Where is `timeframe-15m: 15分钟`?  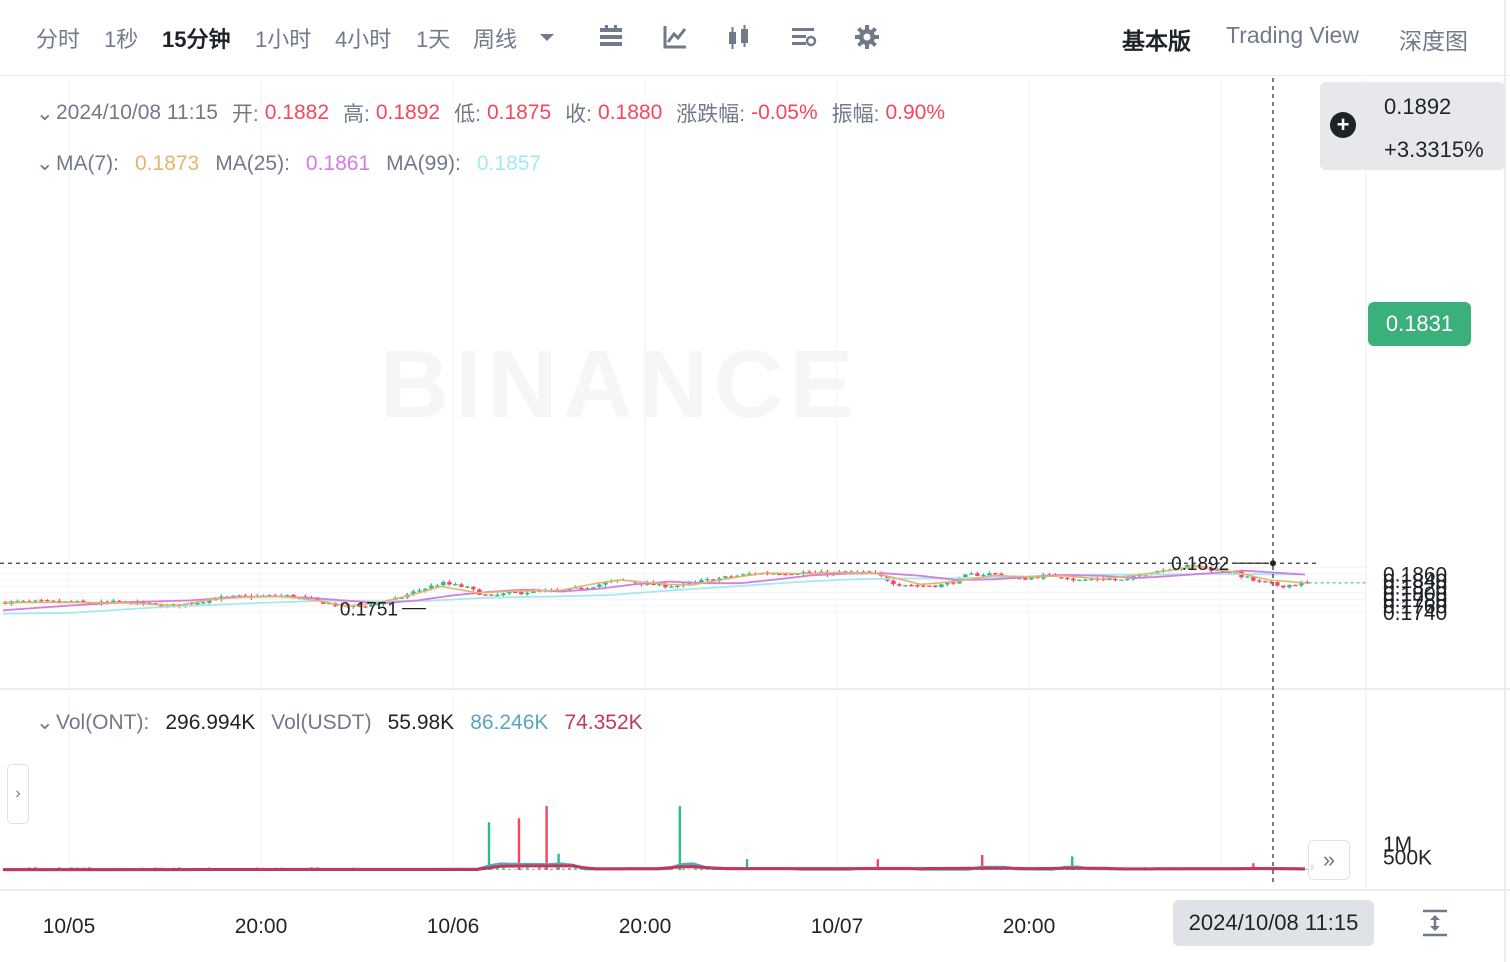 timeframe-15m: 15分钟 is located at coordinates (196, 39).